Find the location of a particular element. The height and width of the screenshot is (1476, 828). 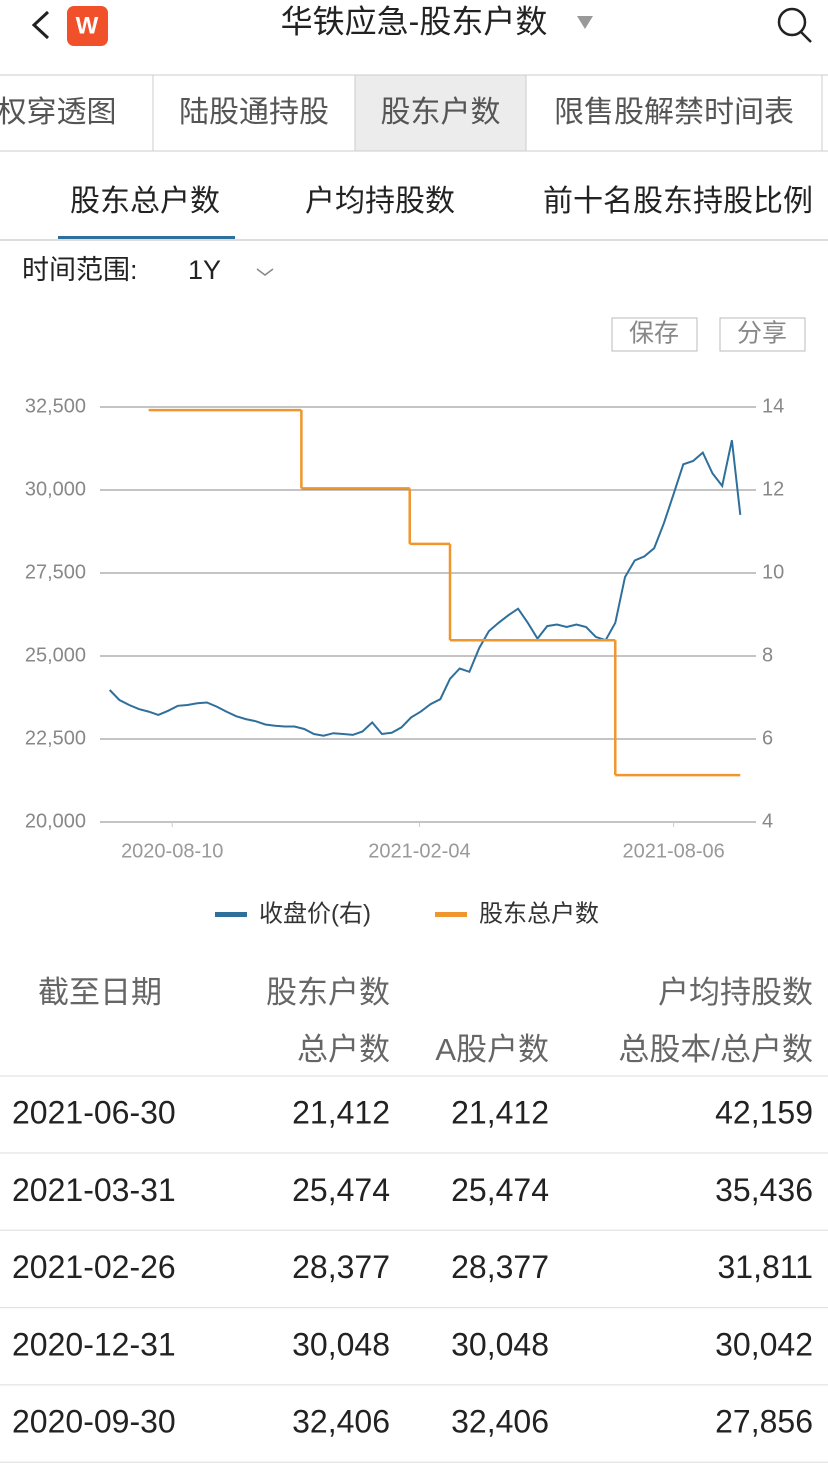

y2-tick-label: 10 is located at coordinates (773, 572).